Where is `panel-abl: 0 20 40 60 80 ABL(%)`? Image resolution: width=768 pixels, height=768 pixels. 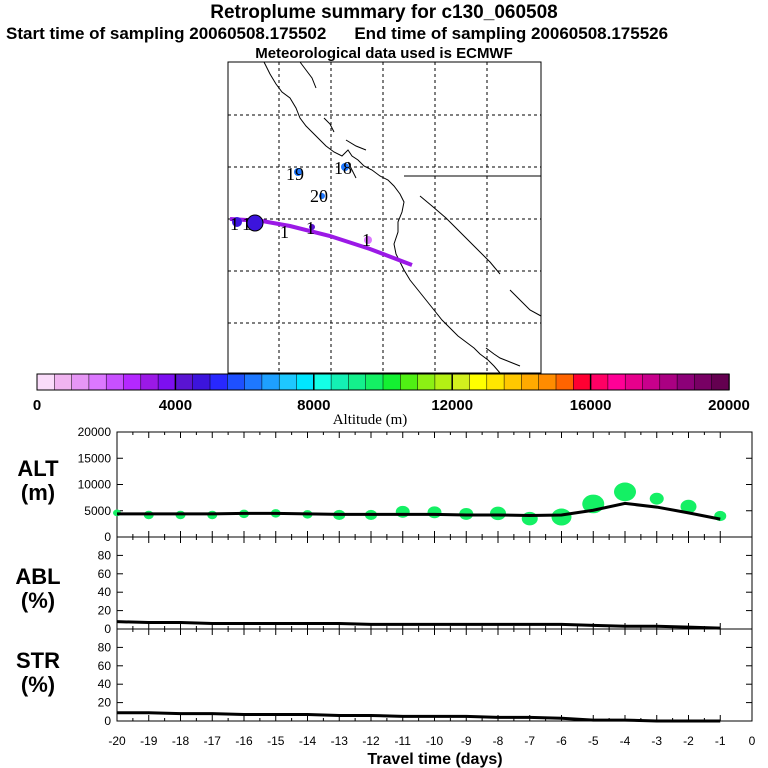 panel-abl: 0 20 40 60 80 ABL(%) is located at coordinates (384, 586).